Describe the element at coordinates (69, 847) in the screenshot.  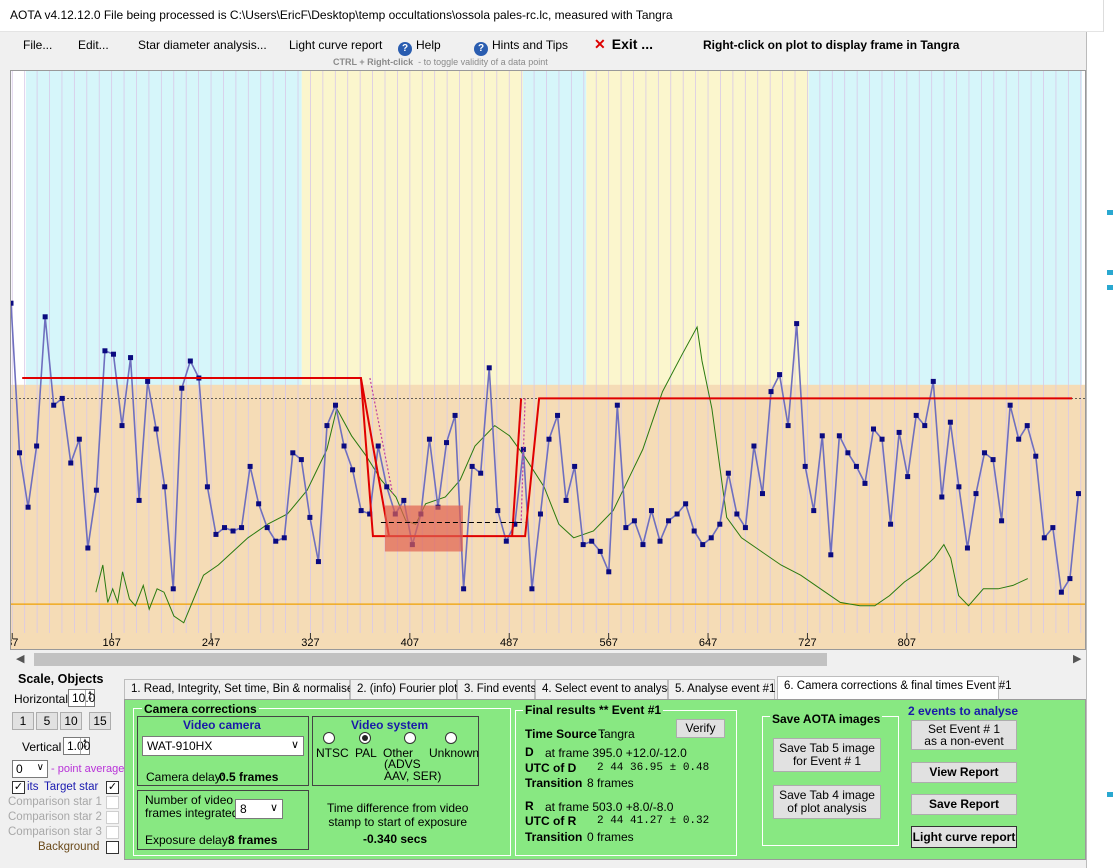
I see `background-label: Background` at that location.